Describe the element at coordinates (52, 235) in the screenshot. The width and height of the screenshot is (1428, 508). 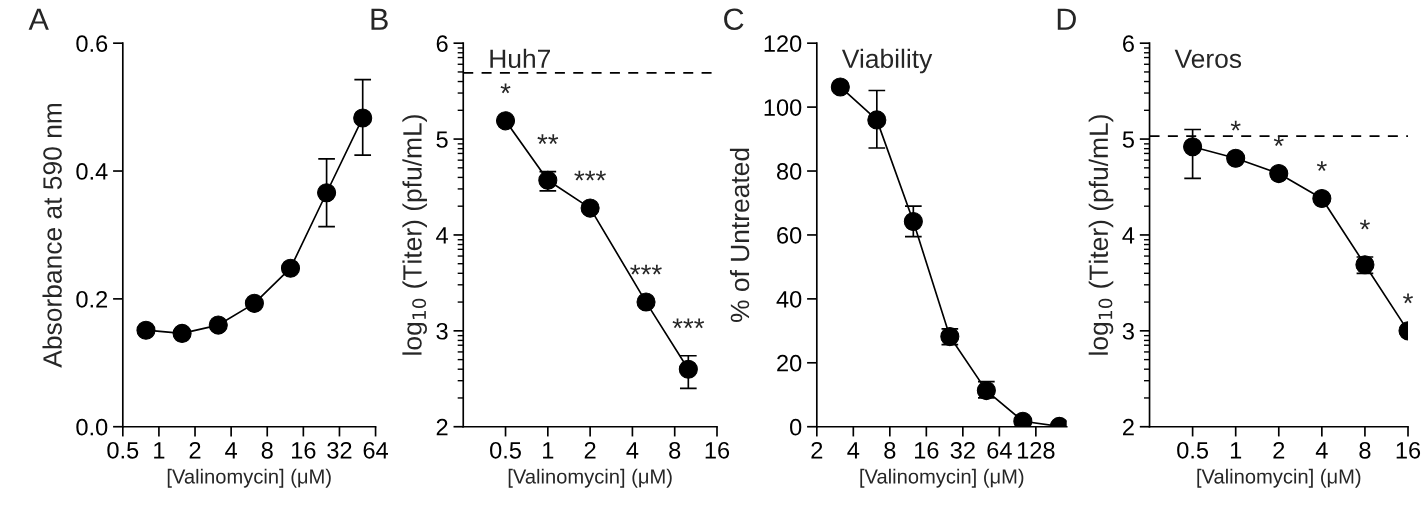
I see `y-axis-title: Absorbance at 590 nm` at that location.